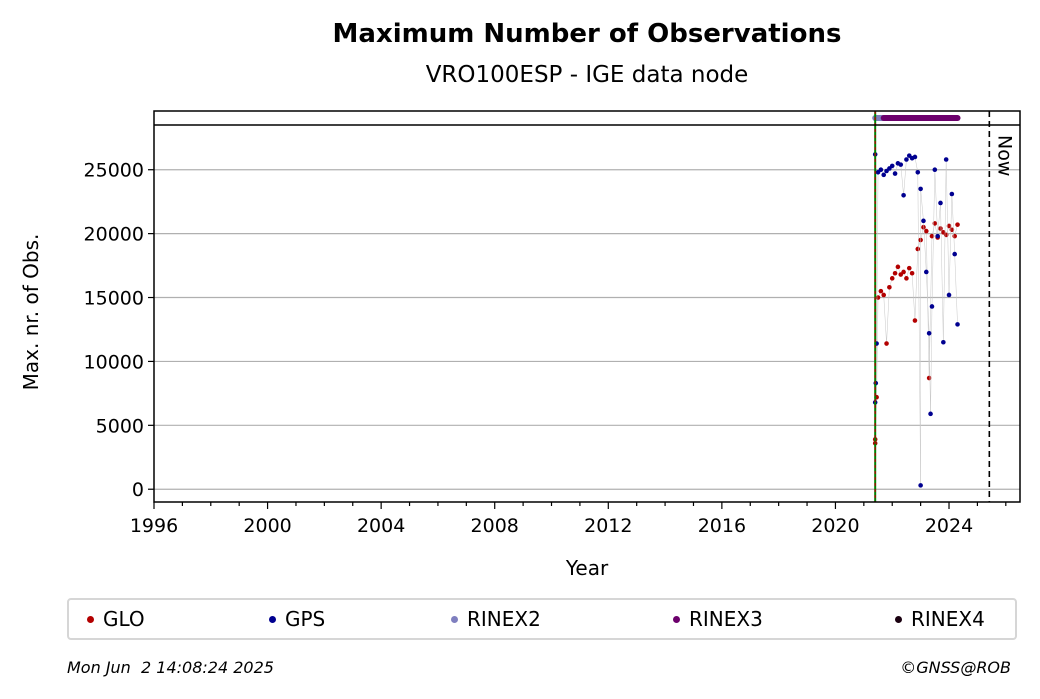 The image size is (1040, 699). I want to click on x-tick-label-4: 2012, so click(608, 526).